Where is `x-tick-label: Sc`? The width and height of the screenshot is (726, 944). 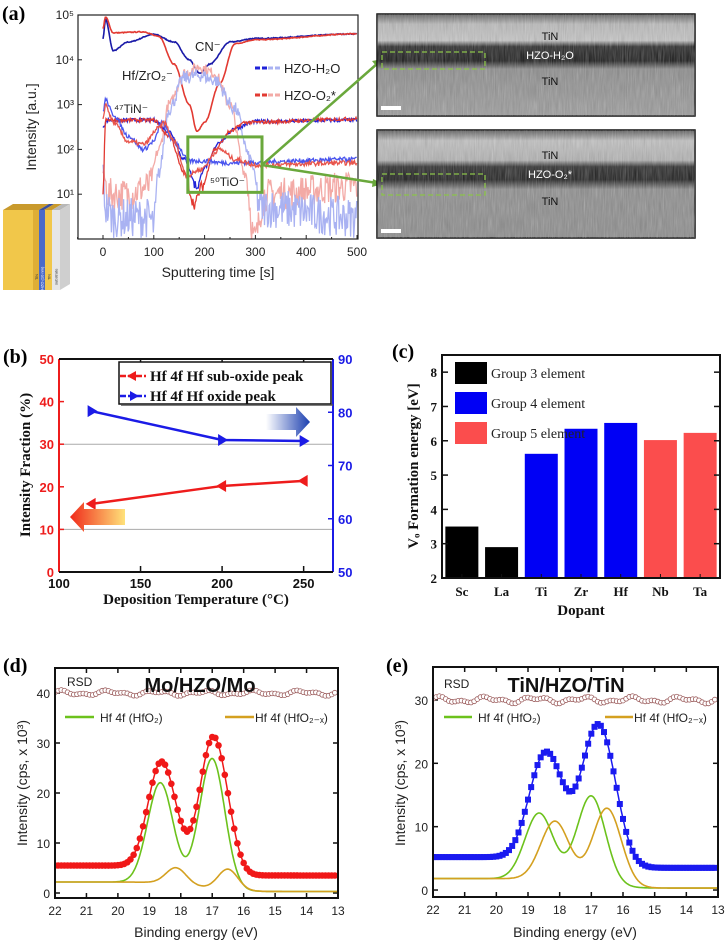
x-tick-label: Sc is located at coordinates (461, 591).